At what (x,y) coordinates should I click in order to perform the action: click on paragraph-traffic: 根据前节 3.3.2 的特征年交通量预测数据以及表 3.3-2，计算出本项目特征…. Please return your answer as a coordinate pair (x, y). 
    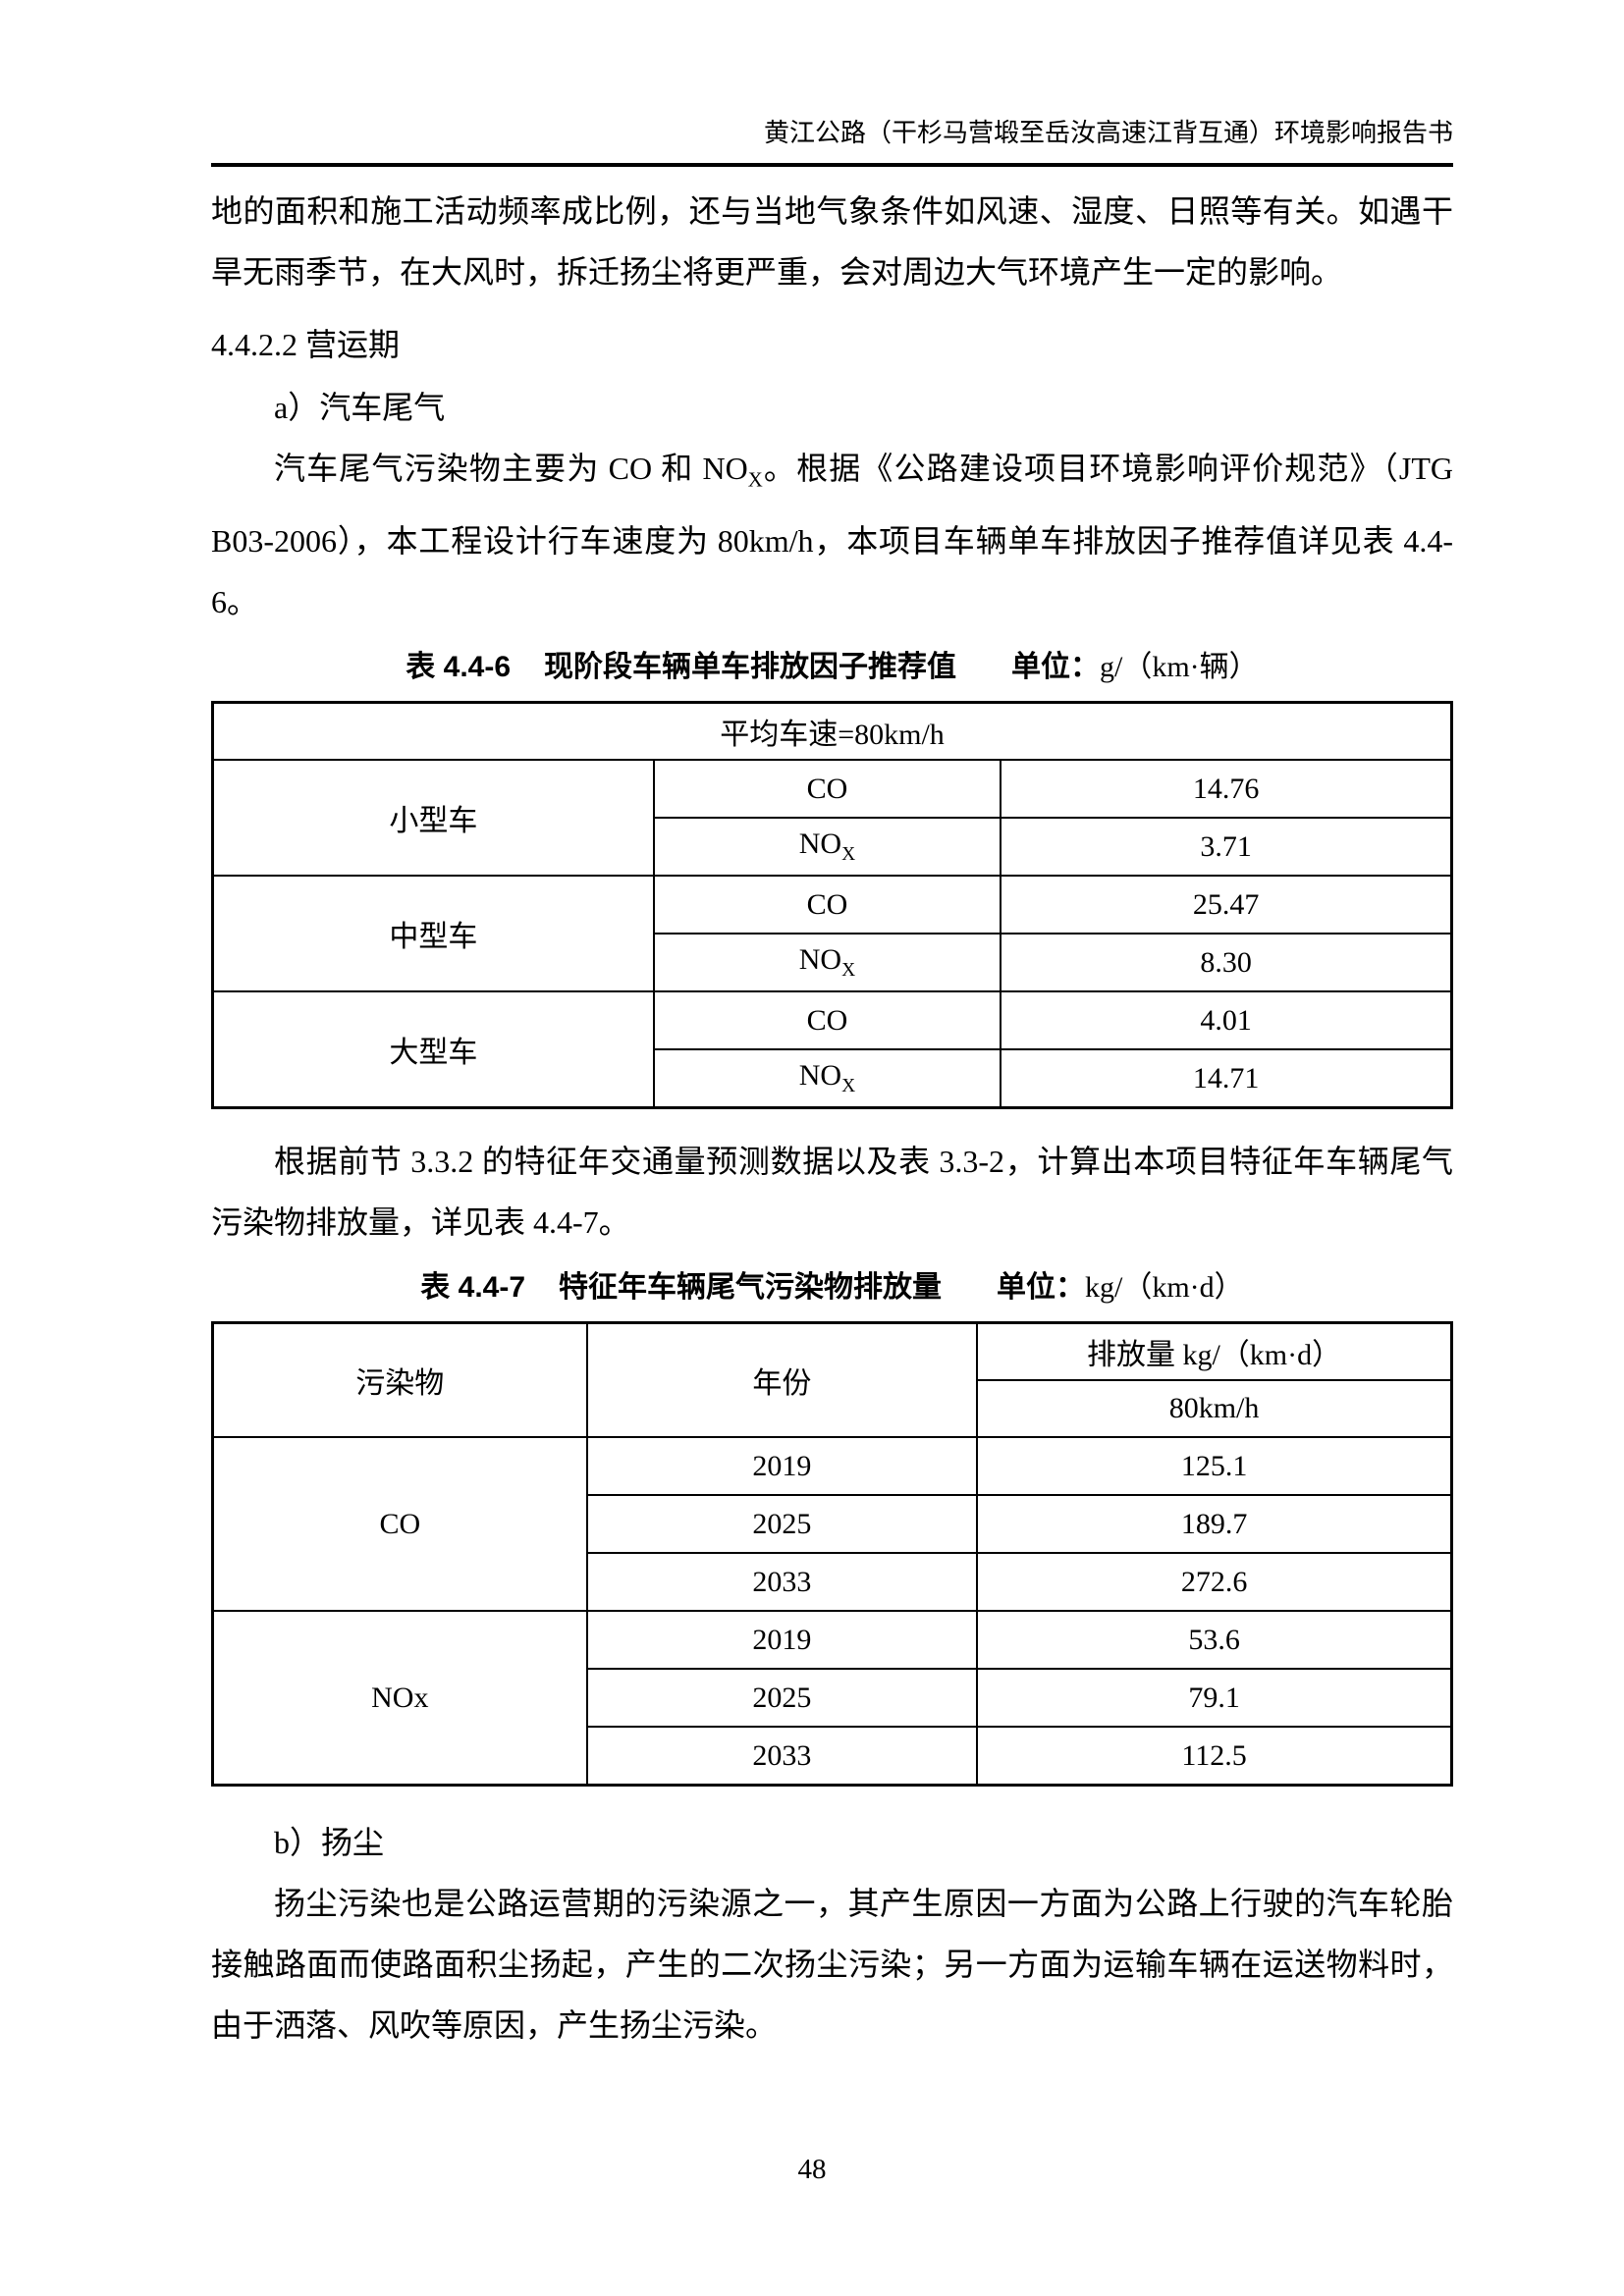
    Looking at the image, I should click on (832, 1192).